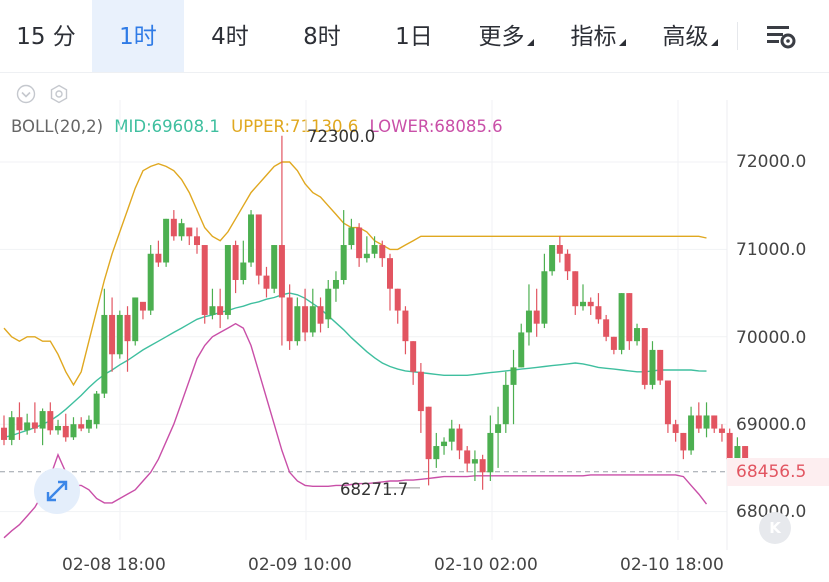  Describe the element at coordinates (771, 425) in the screenshot. I see `y-tick-label: 69000.0` at that location.